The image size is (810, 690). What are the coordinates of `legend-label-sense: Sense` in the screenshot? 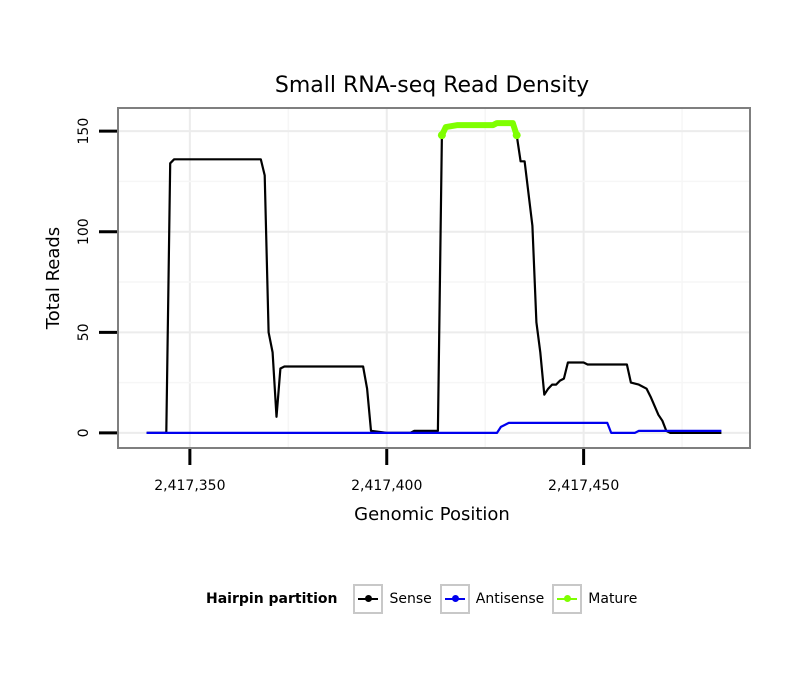 It's located at (410, 599).